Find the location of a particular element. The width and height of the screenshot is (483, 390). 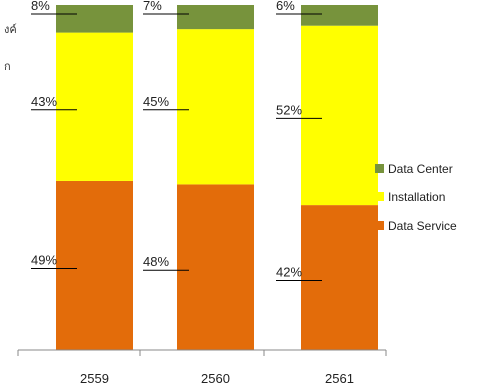

legend-label: Data Center is located at coordinates (420, 169).